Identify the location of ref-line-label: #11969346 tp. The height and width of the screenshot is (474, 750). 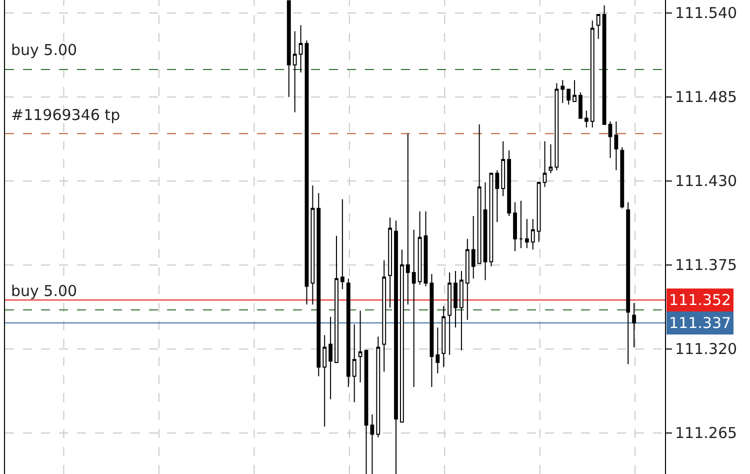
(65, 115).